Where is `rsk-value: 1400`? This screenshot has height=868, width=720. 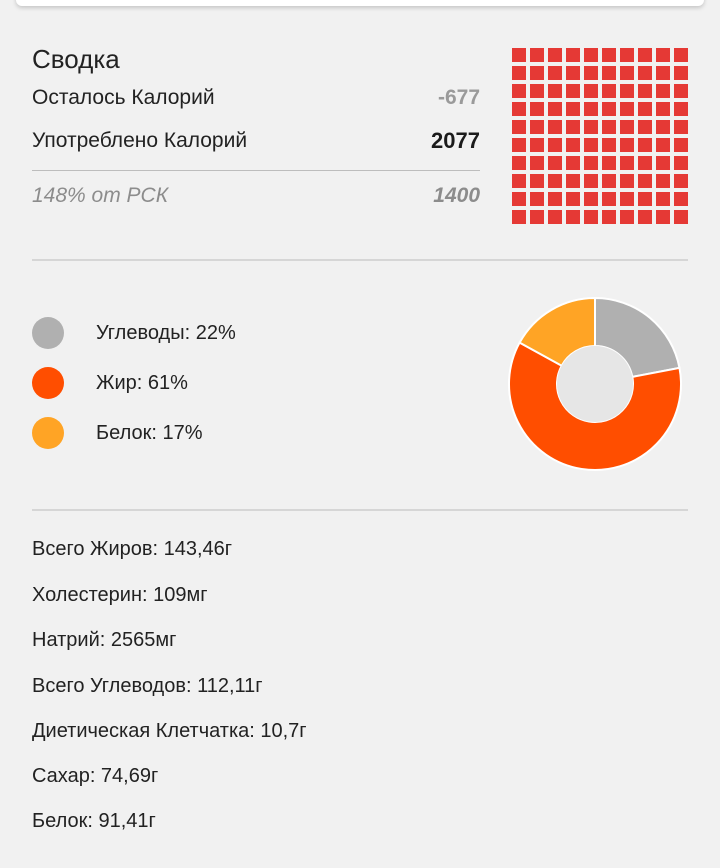 rsk-value: 1400 is located at coordinates (456, 195).